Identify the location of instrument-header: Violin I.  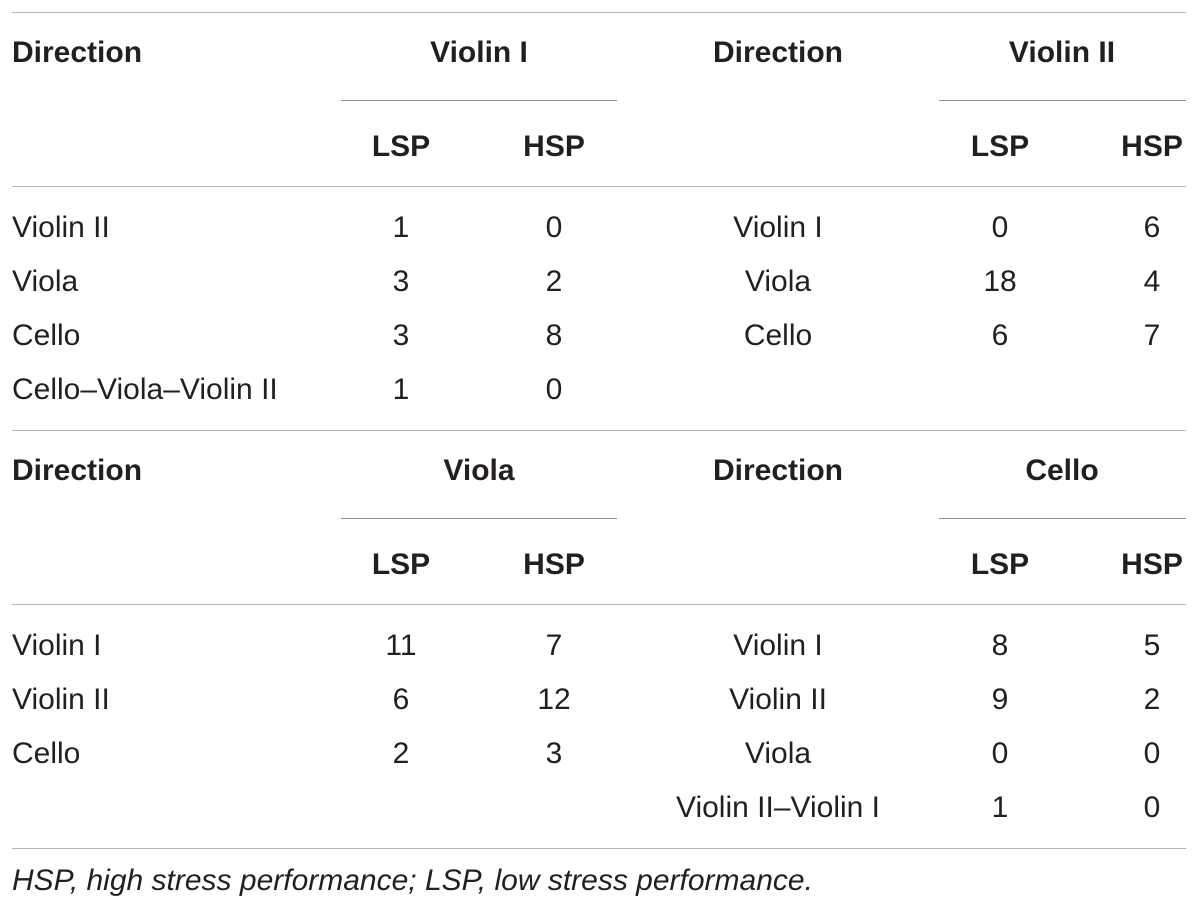
(479, 52).